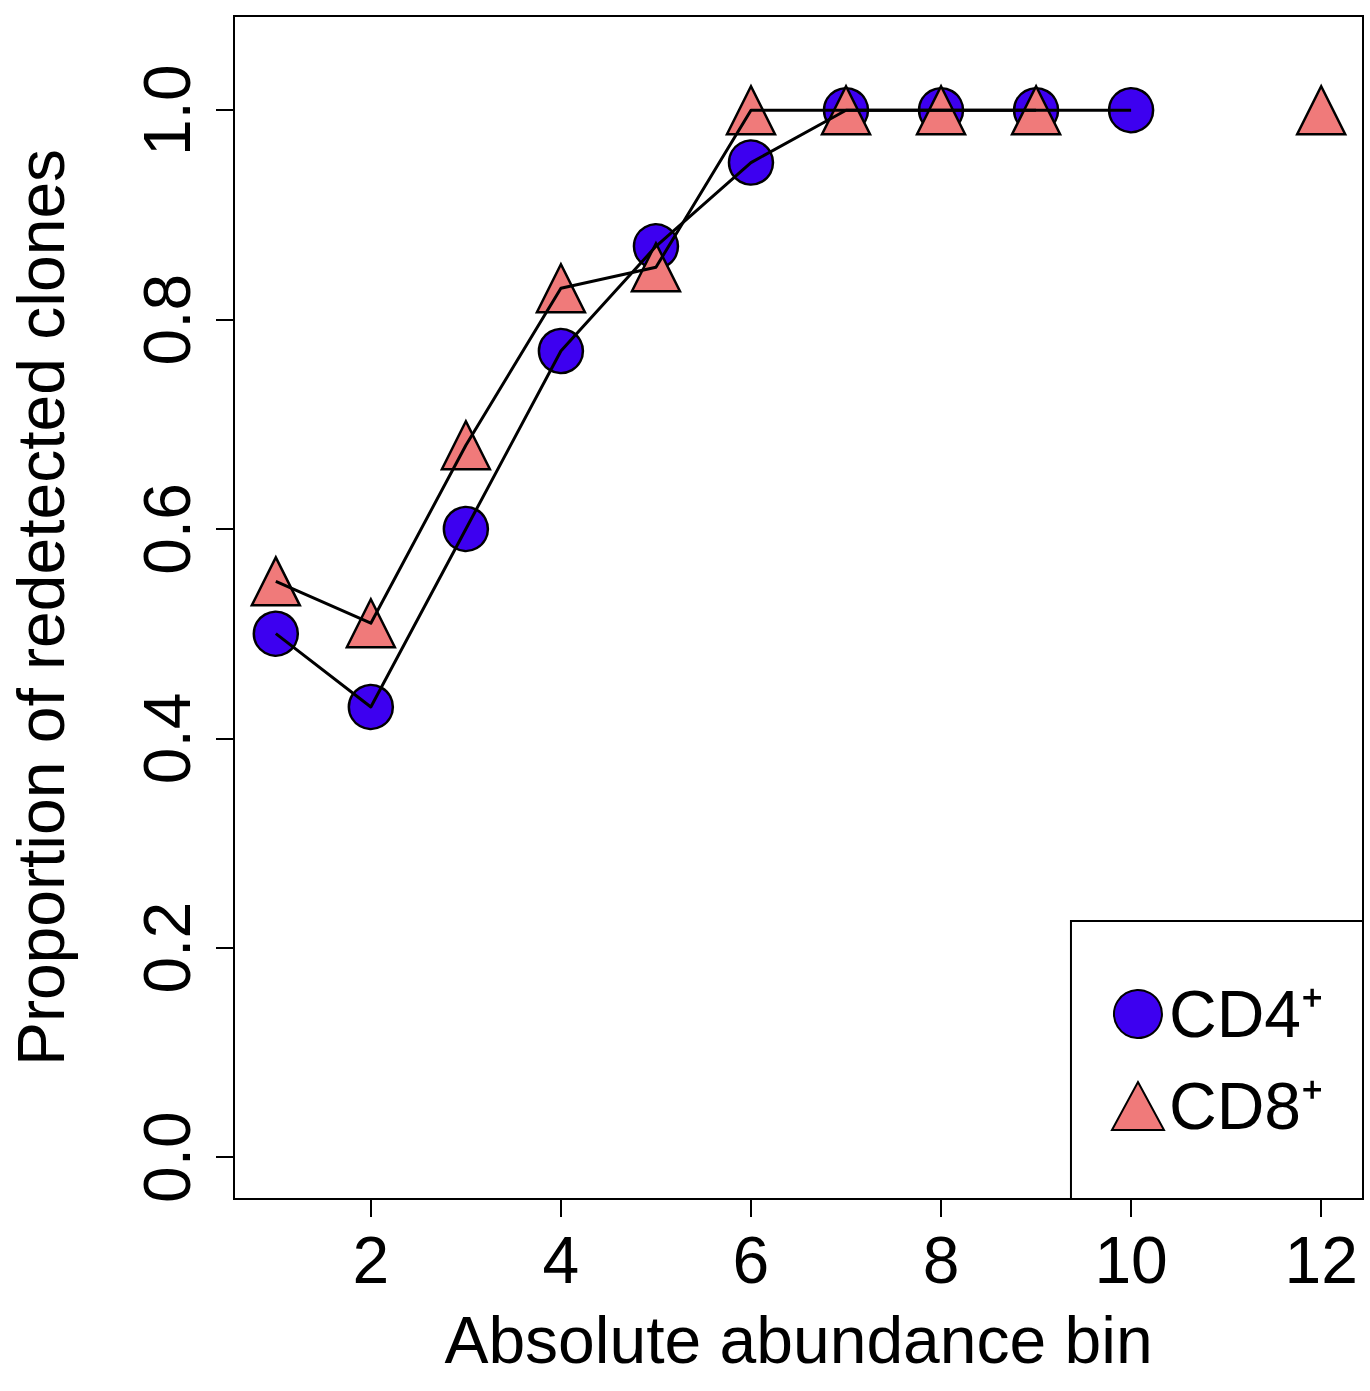 This screenshot has width=1370, height=1391. What do you see at coordinates (561, 1260) in the screenshot?
I see `x-tick-label: 4` at bounding box center [561, 1260].